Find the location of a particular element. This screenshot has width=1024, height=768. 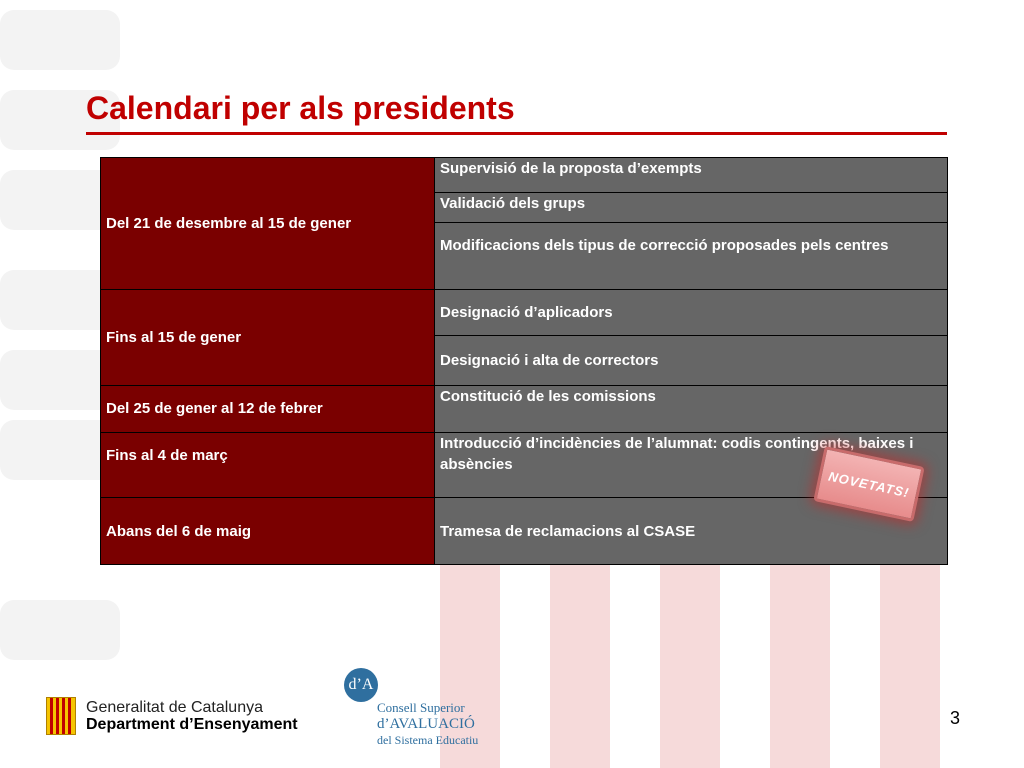

slide-title: Calendari per als presidents is located at coordinates (300, 108).